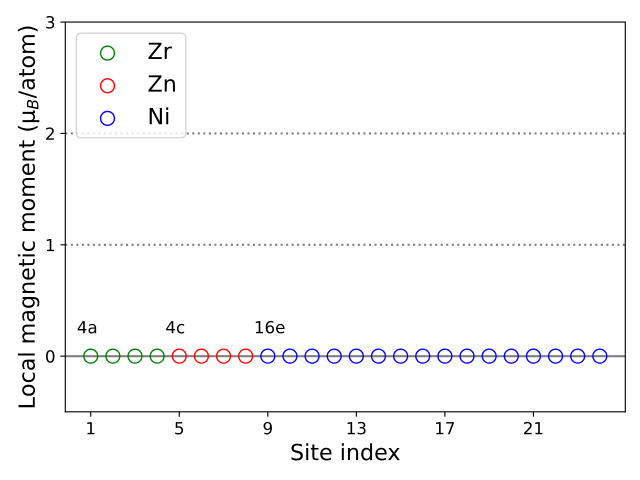 The width and height of the screenshot is (640, 480). What do you see at coordinates (90, 428) in the screenshot?
I see `x-tick-label: 1` at bounding box center [90, 428].